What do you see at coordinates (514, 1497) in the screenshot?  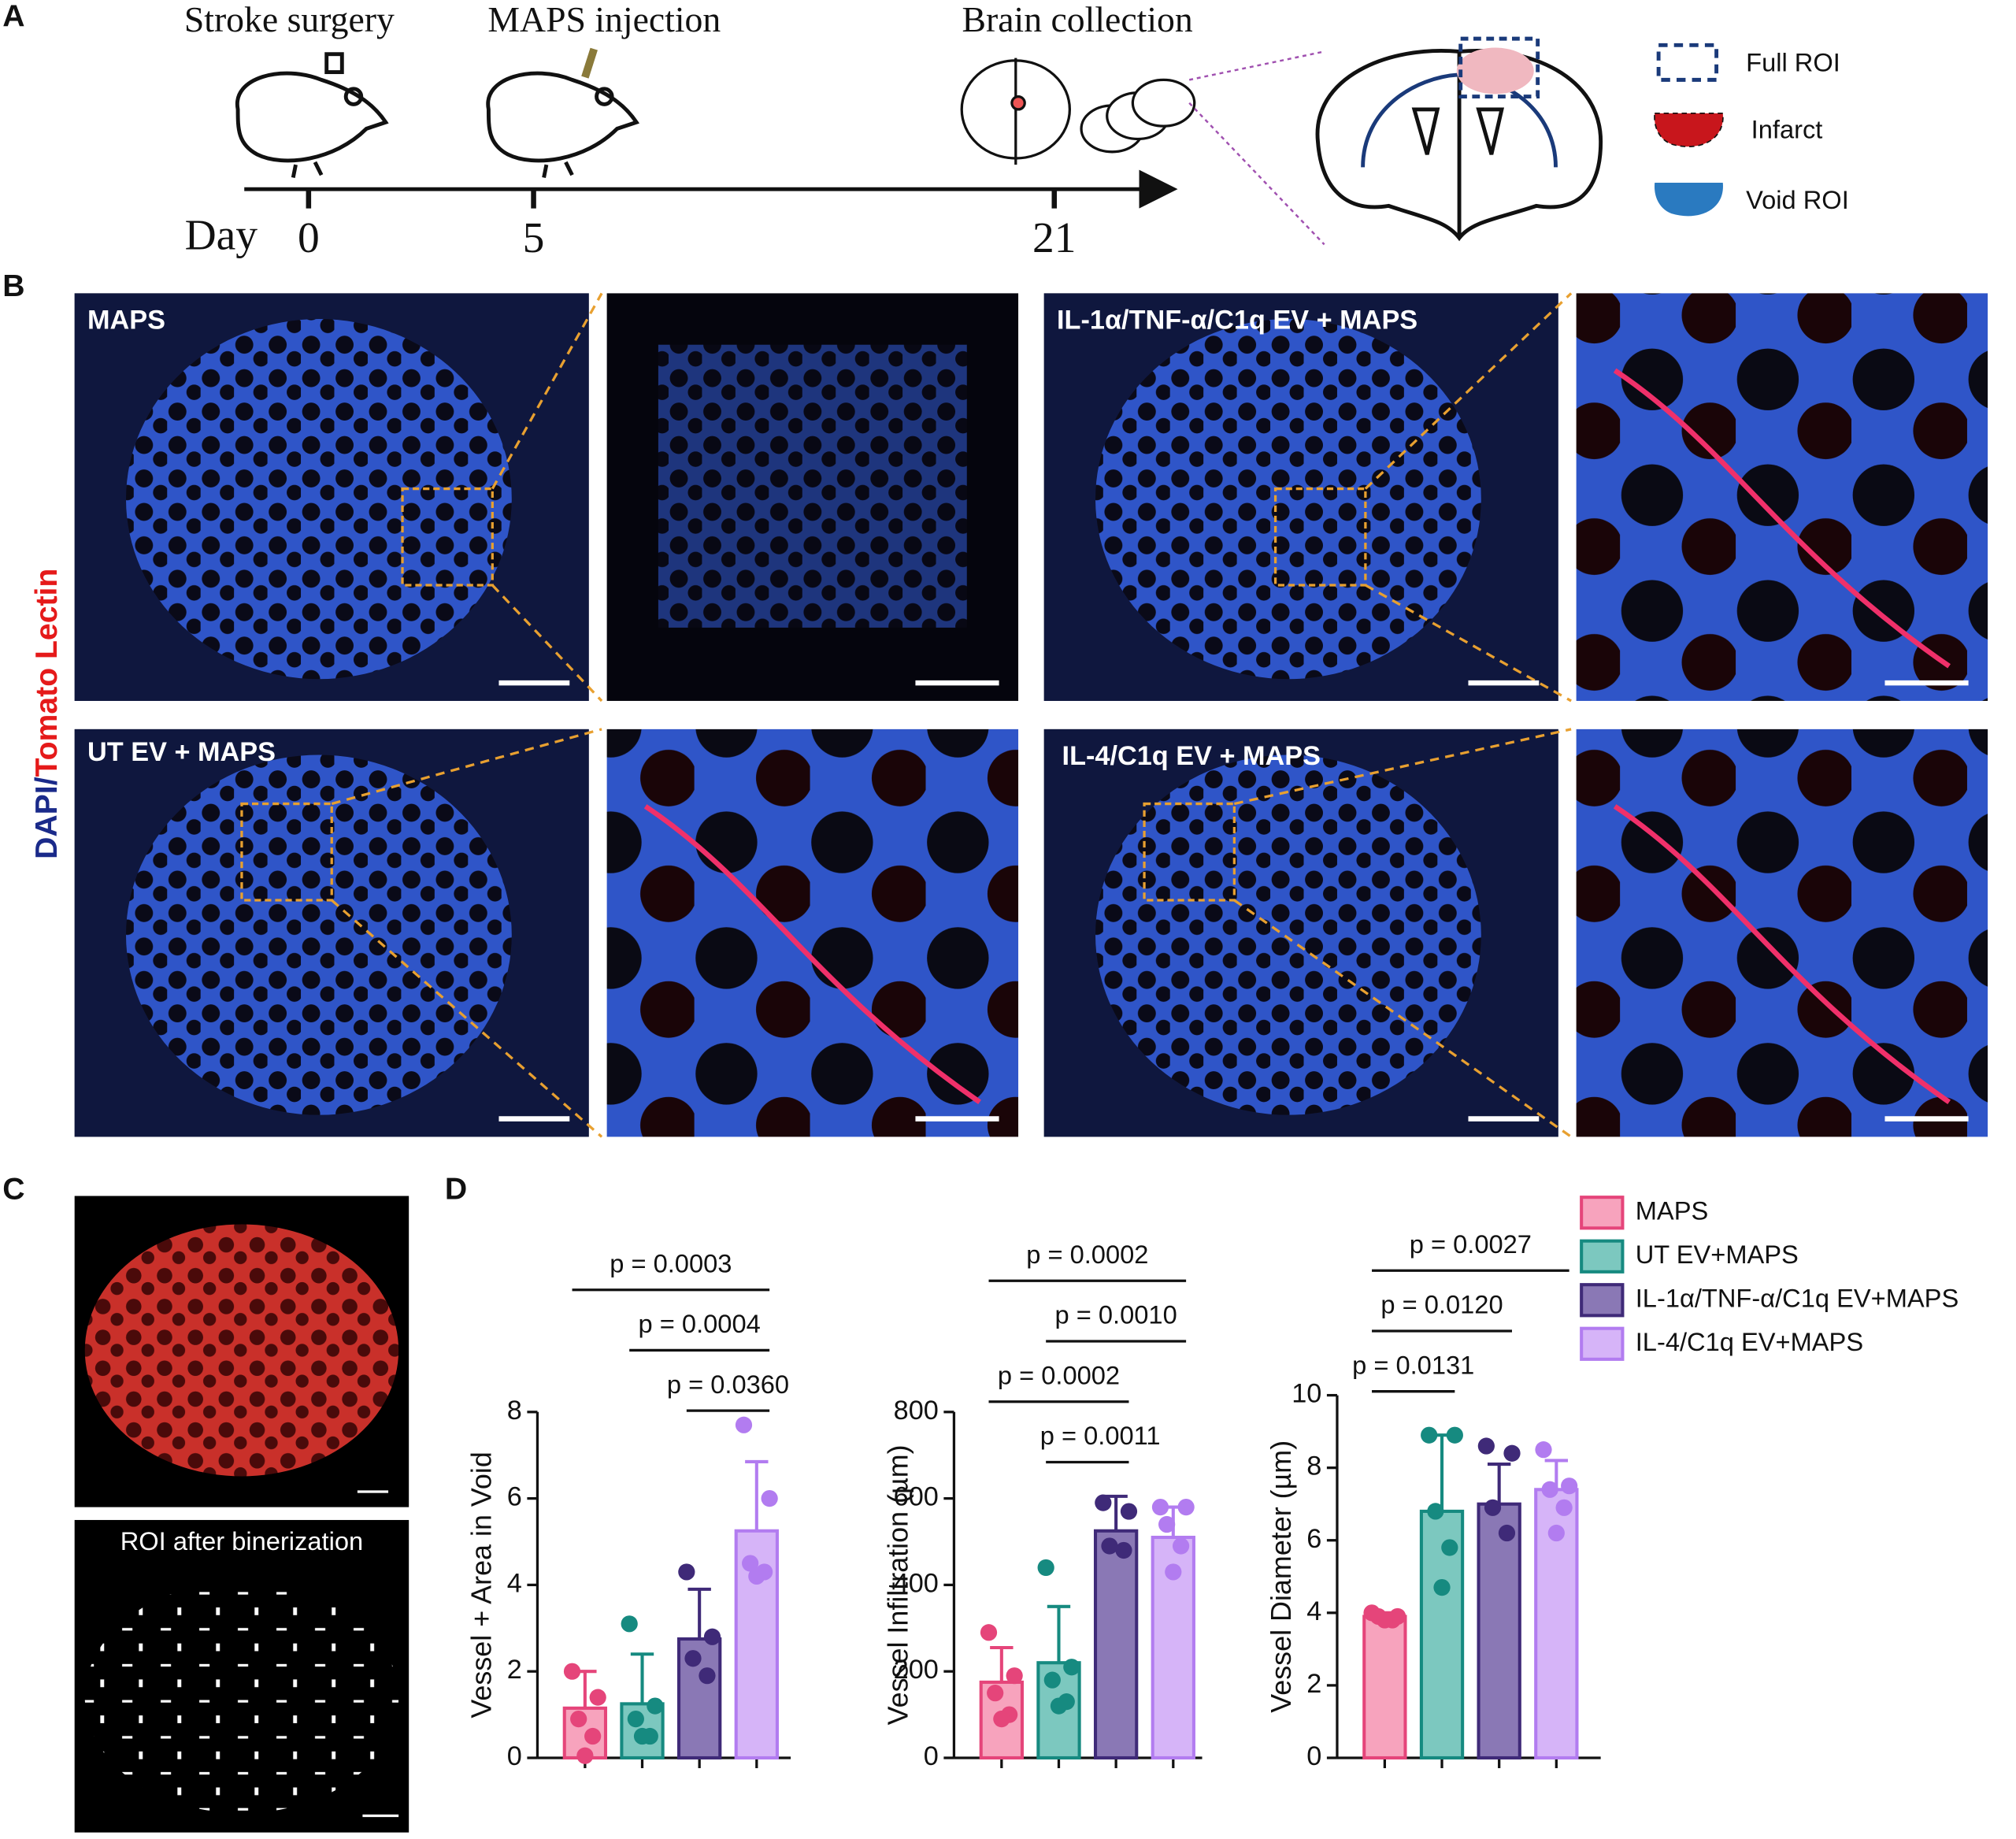 I see `y-tick-label: 6` at bounding box center [514, 1497].